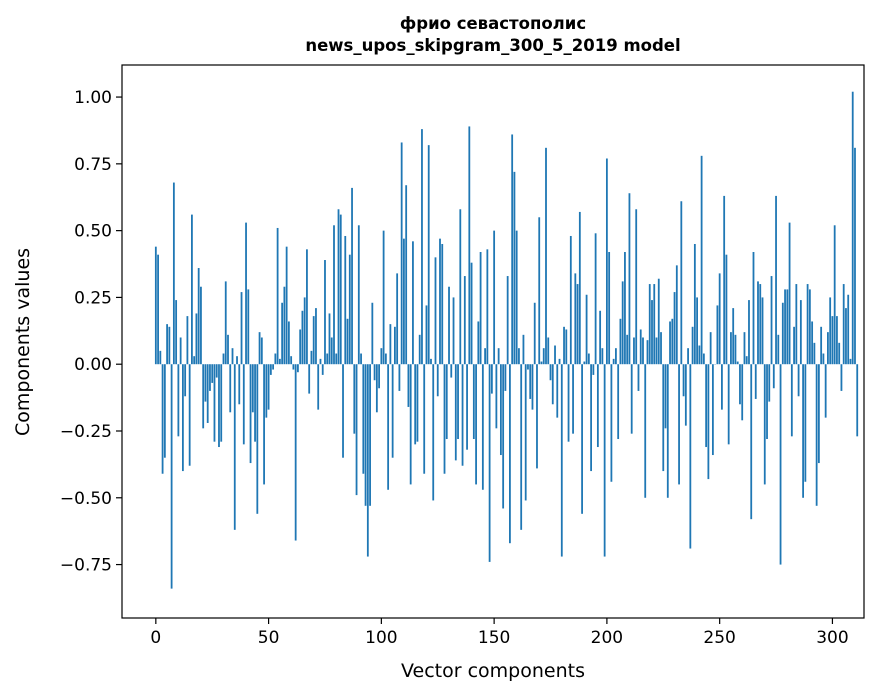 Image resolution: width=880 pixels, height=696 pixels. Describe the element at coordinates (86, 566) in the screenshot. I see `y-tick-label: −0.75` at that location.